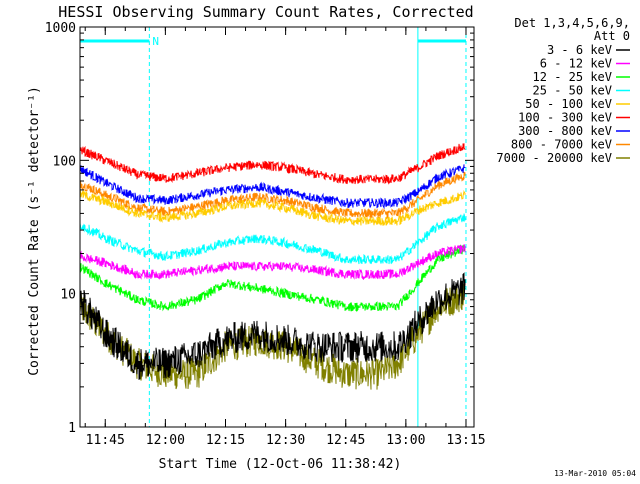 Image resolution: width=640 pixels, height=484 pixels. Describe the element at coordinates (465, 440) in the screenshot. I see `x-tick-label: 13:15` at that location.